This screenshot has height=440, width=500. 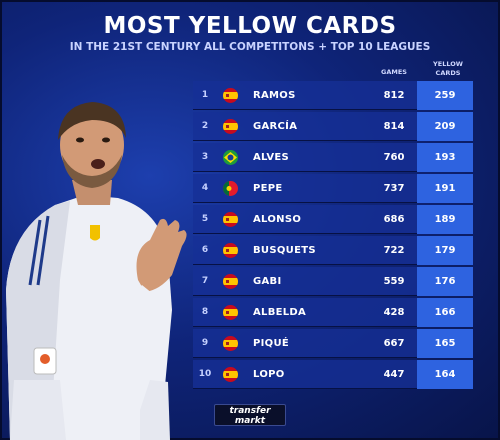 I want to click on player-name: BUSQUETS, so click(x=284, y=250).